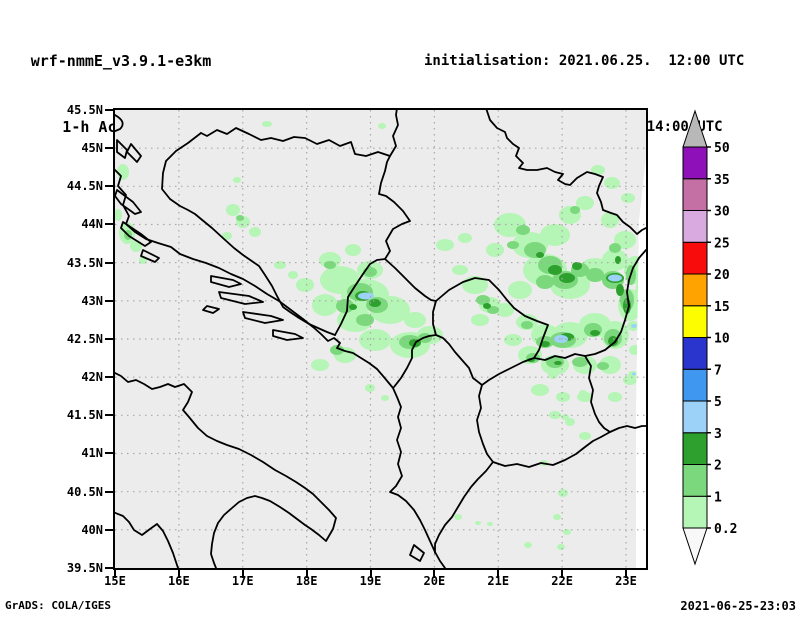 The width and height of the screenshot is (800, 618). Describe the element at coordinates (722, 180) in the screenshot. I see `colorbar-label: 35` at that location.